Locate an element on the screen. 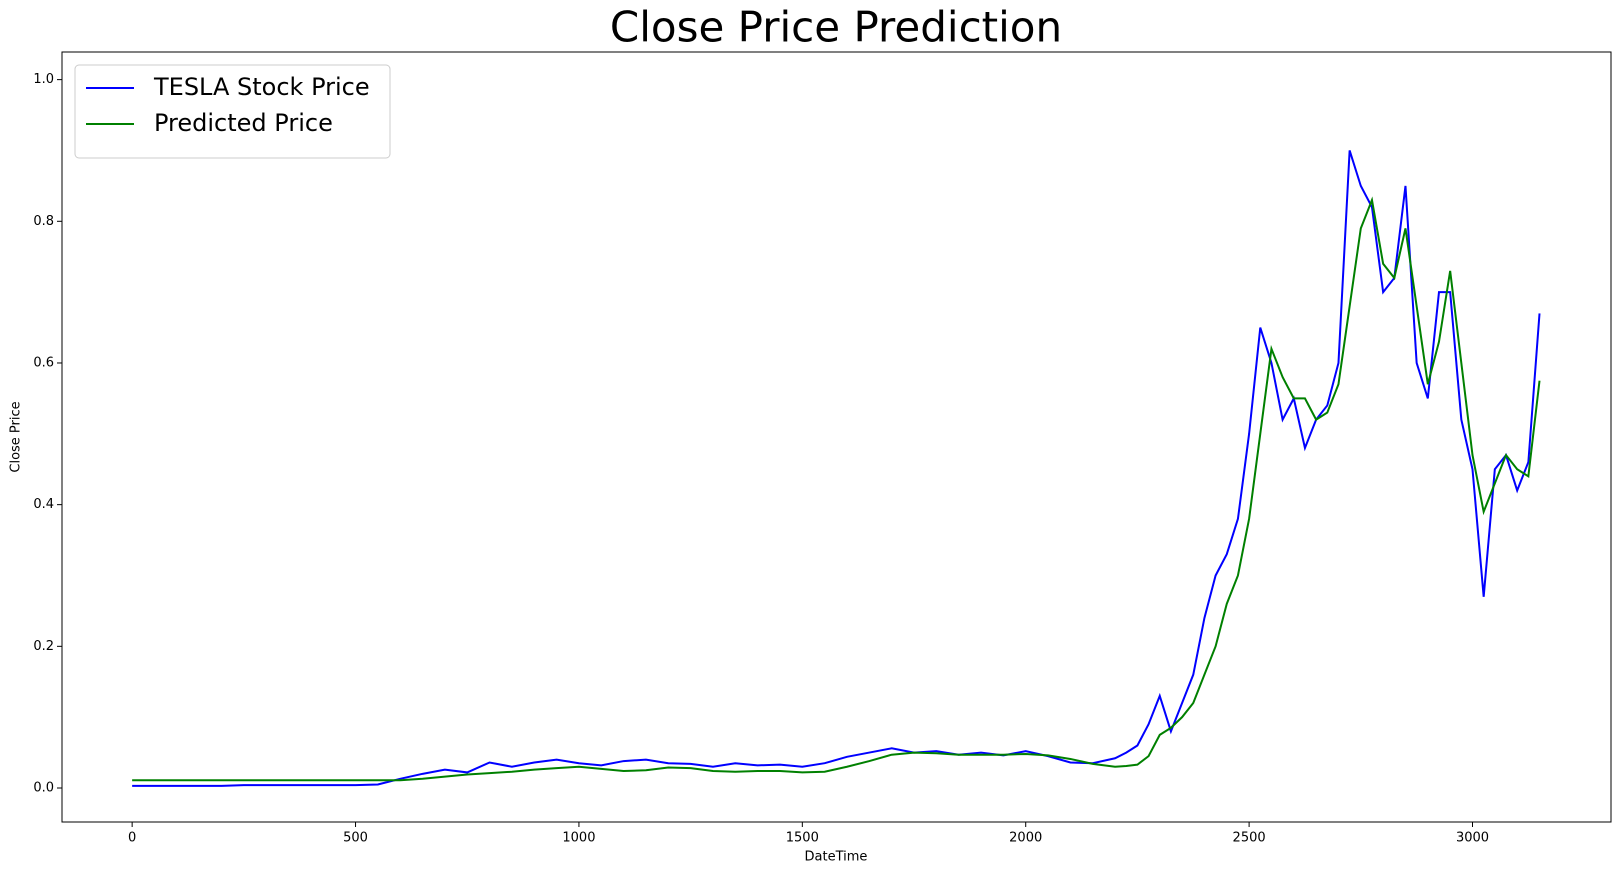 Image resolution: width=1621 pixels, height=879 pixels. y-tick-label: 0.6 is located at coordinates (43, 362).